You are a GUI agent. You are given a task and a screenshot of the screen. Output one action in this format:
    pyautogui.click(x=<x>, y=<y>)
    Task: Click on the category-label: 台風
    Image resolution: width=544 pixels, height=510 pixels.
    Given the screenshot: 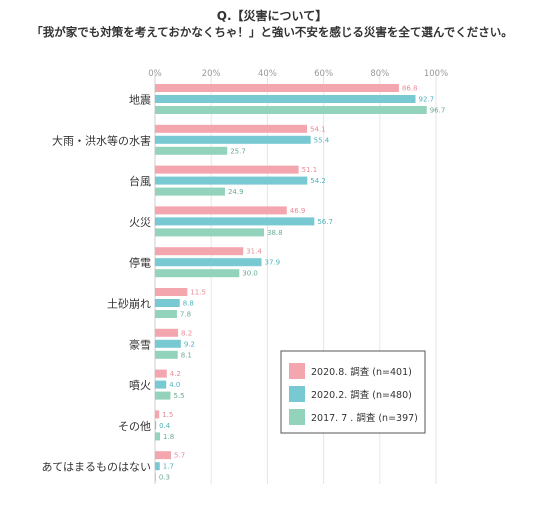 What is the action you would take?
    pyautogui.click(x=140, y=181)
    